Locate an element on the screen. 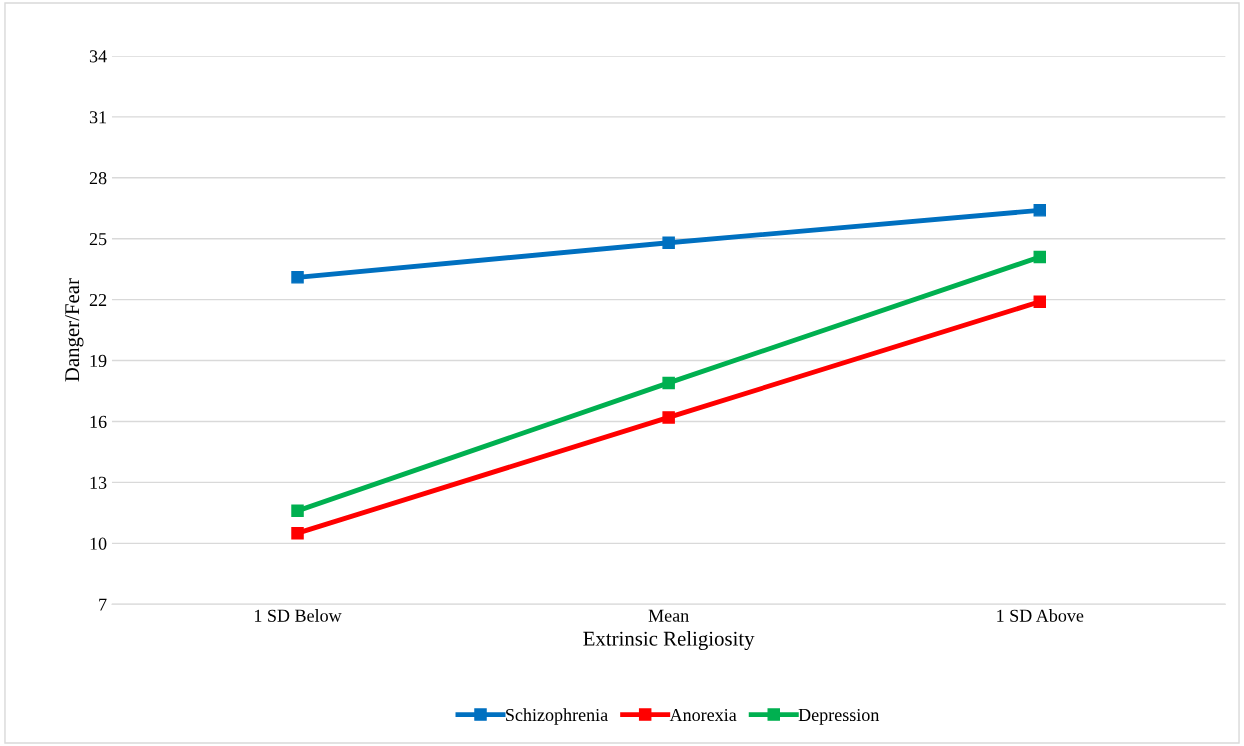 The width and height of the screenshot is (1244, 746). y-tick-label: 34 is located at coordinates (98, 56).